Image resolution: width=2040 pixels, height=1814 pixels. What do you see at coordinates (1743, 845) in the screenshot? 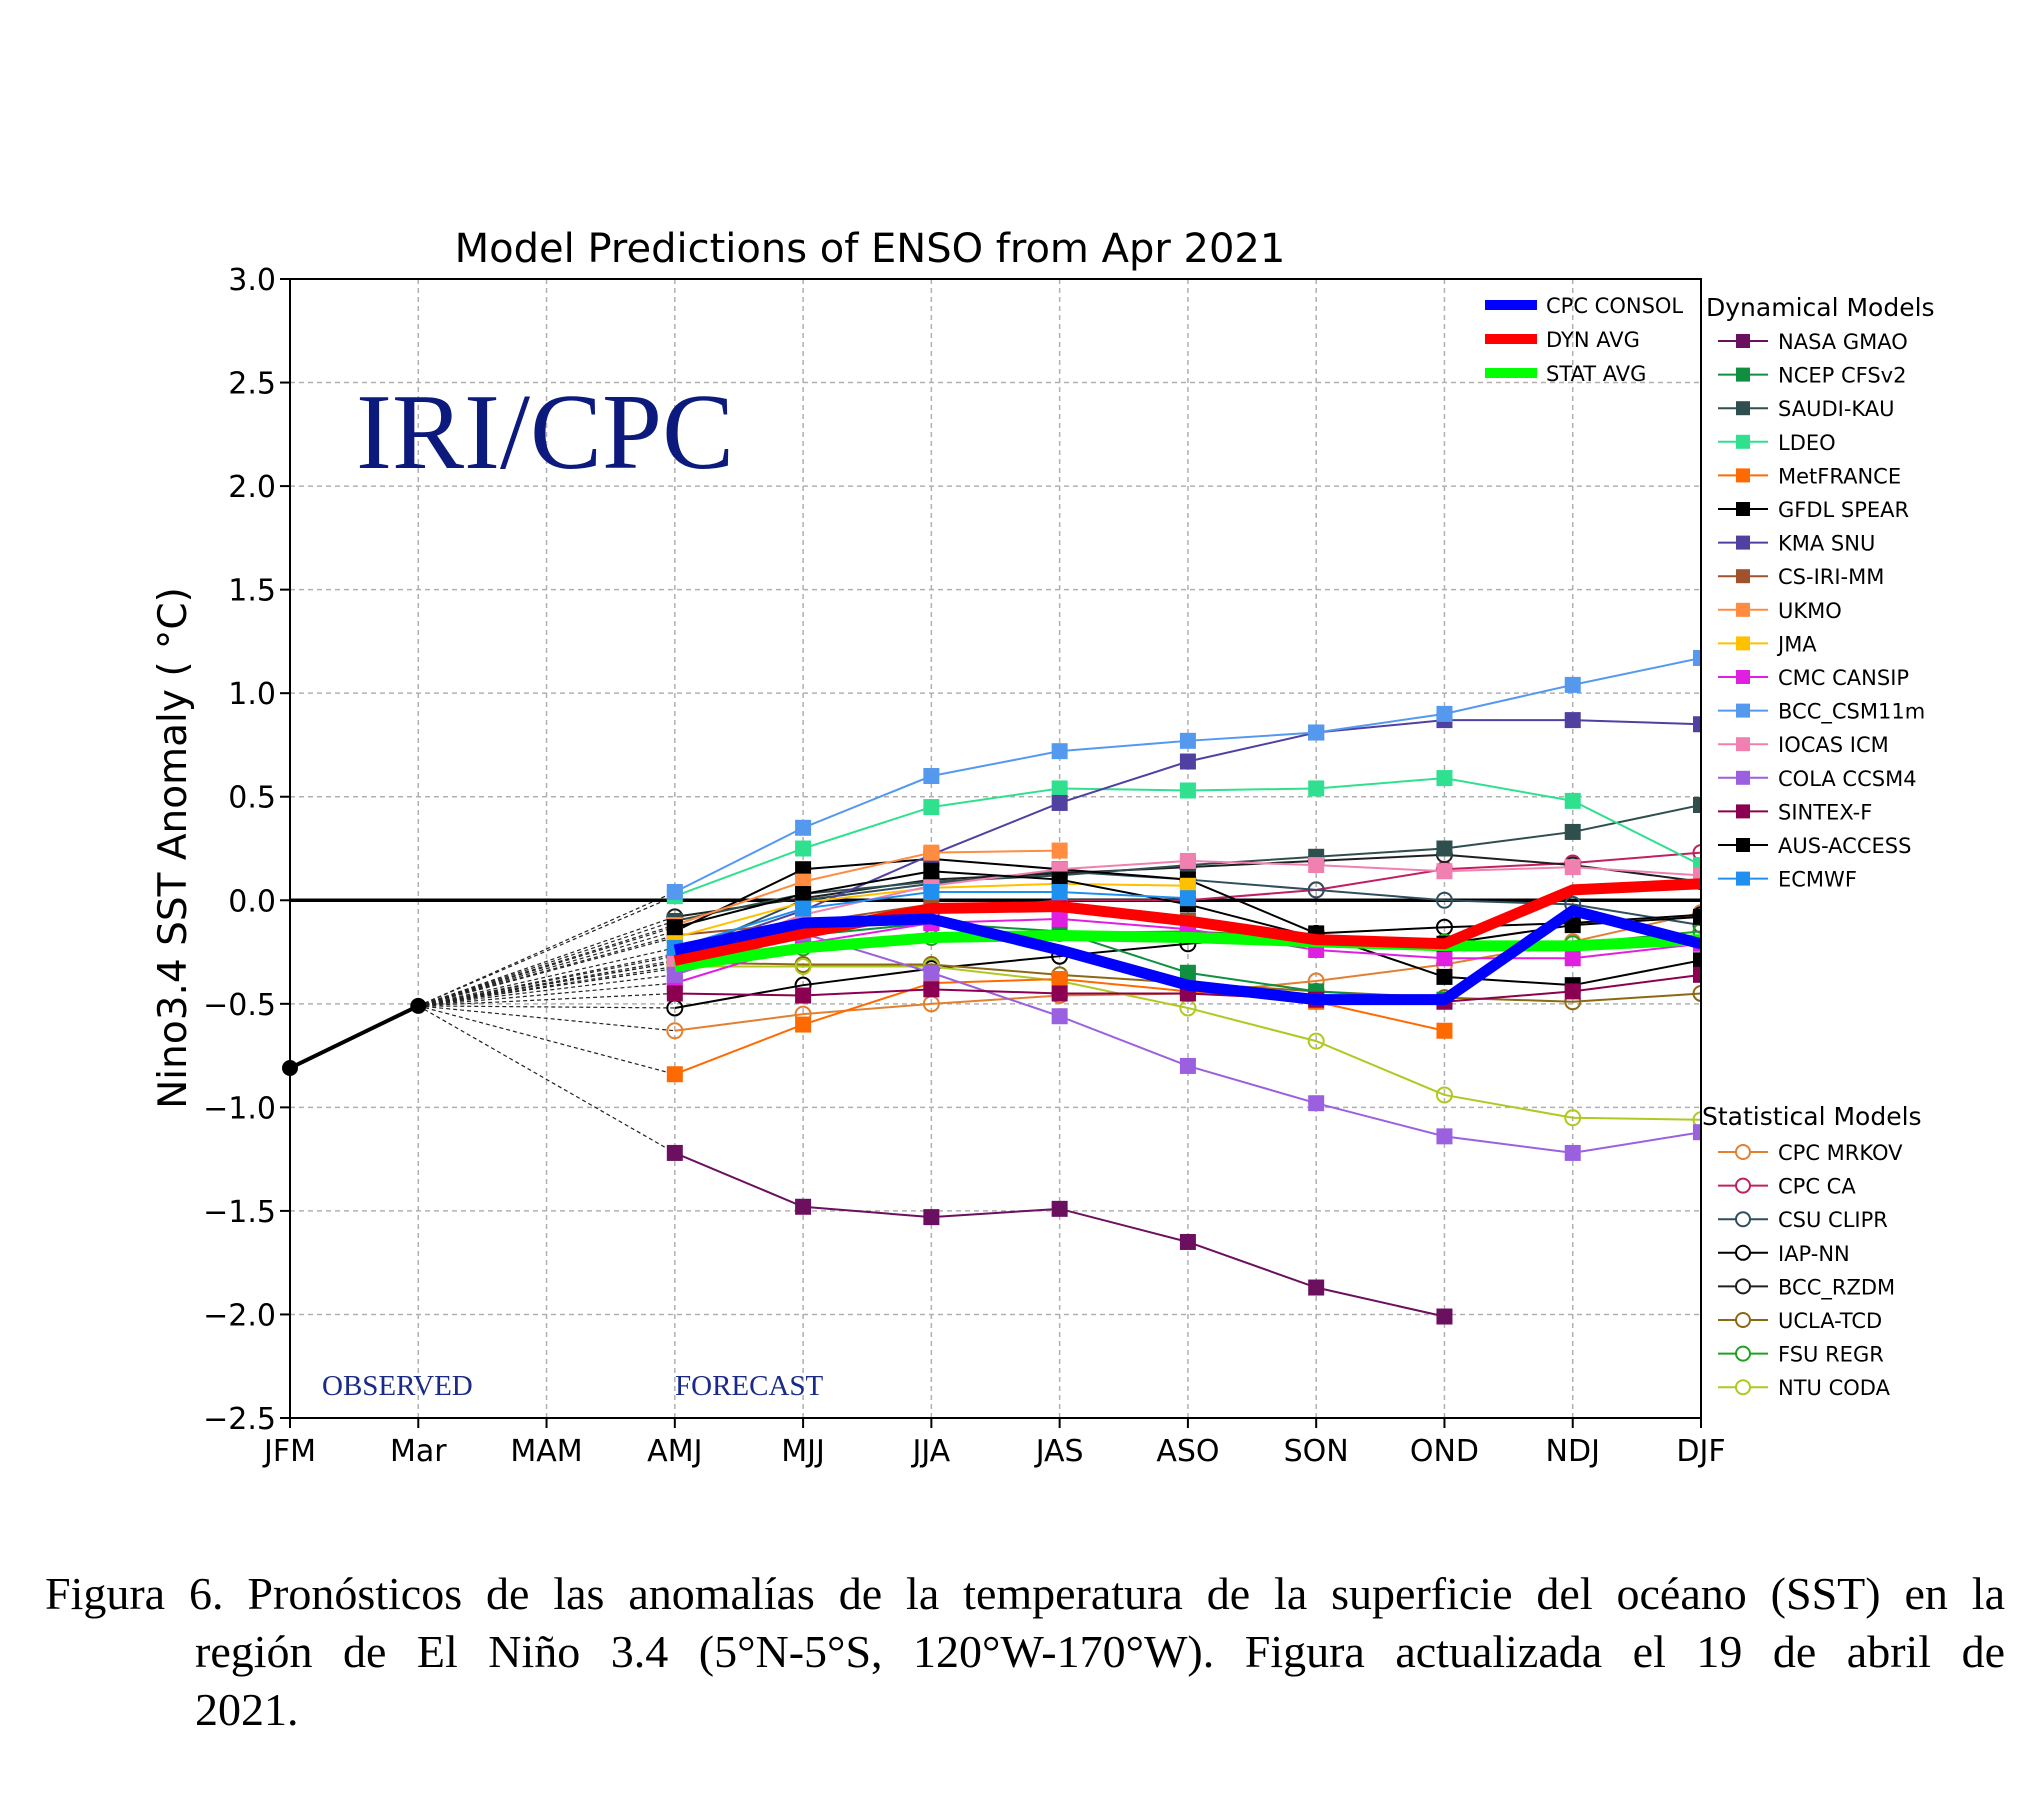
I see `legend-marker-aus-access` at bounding box center [1743, 845].